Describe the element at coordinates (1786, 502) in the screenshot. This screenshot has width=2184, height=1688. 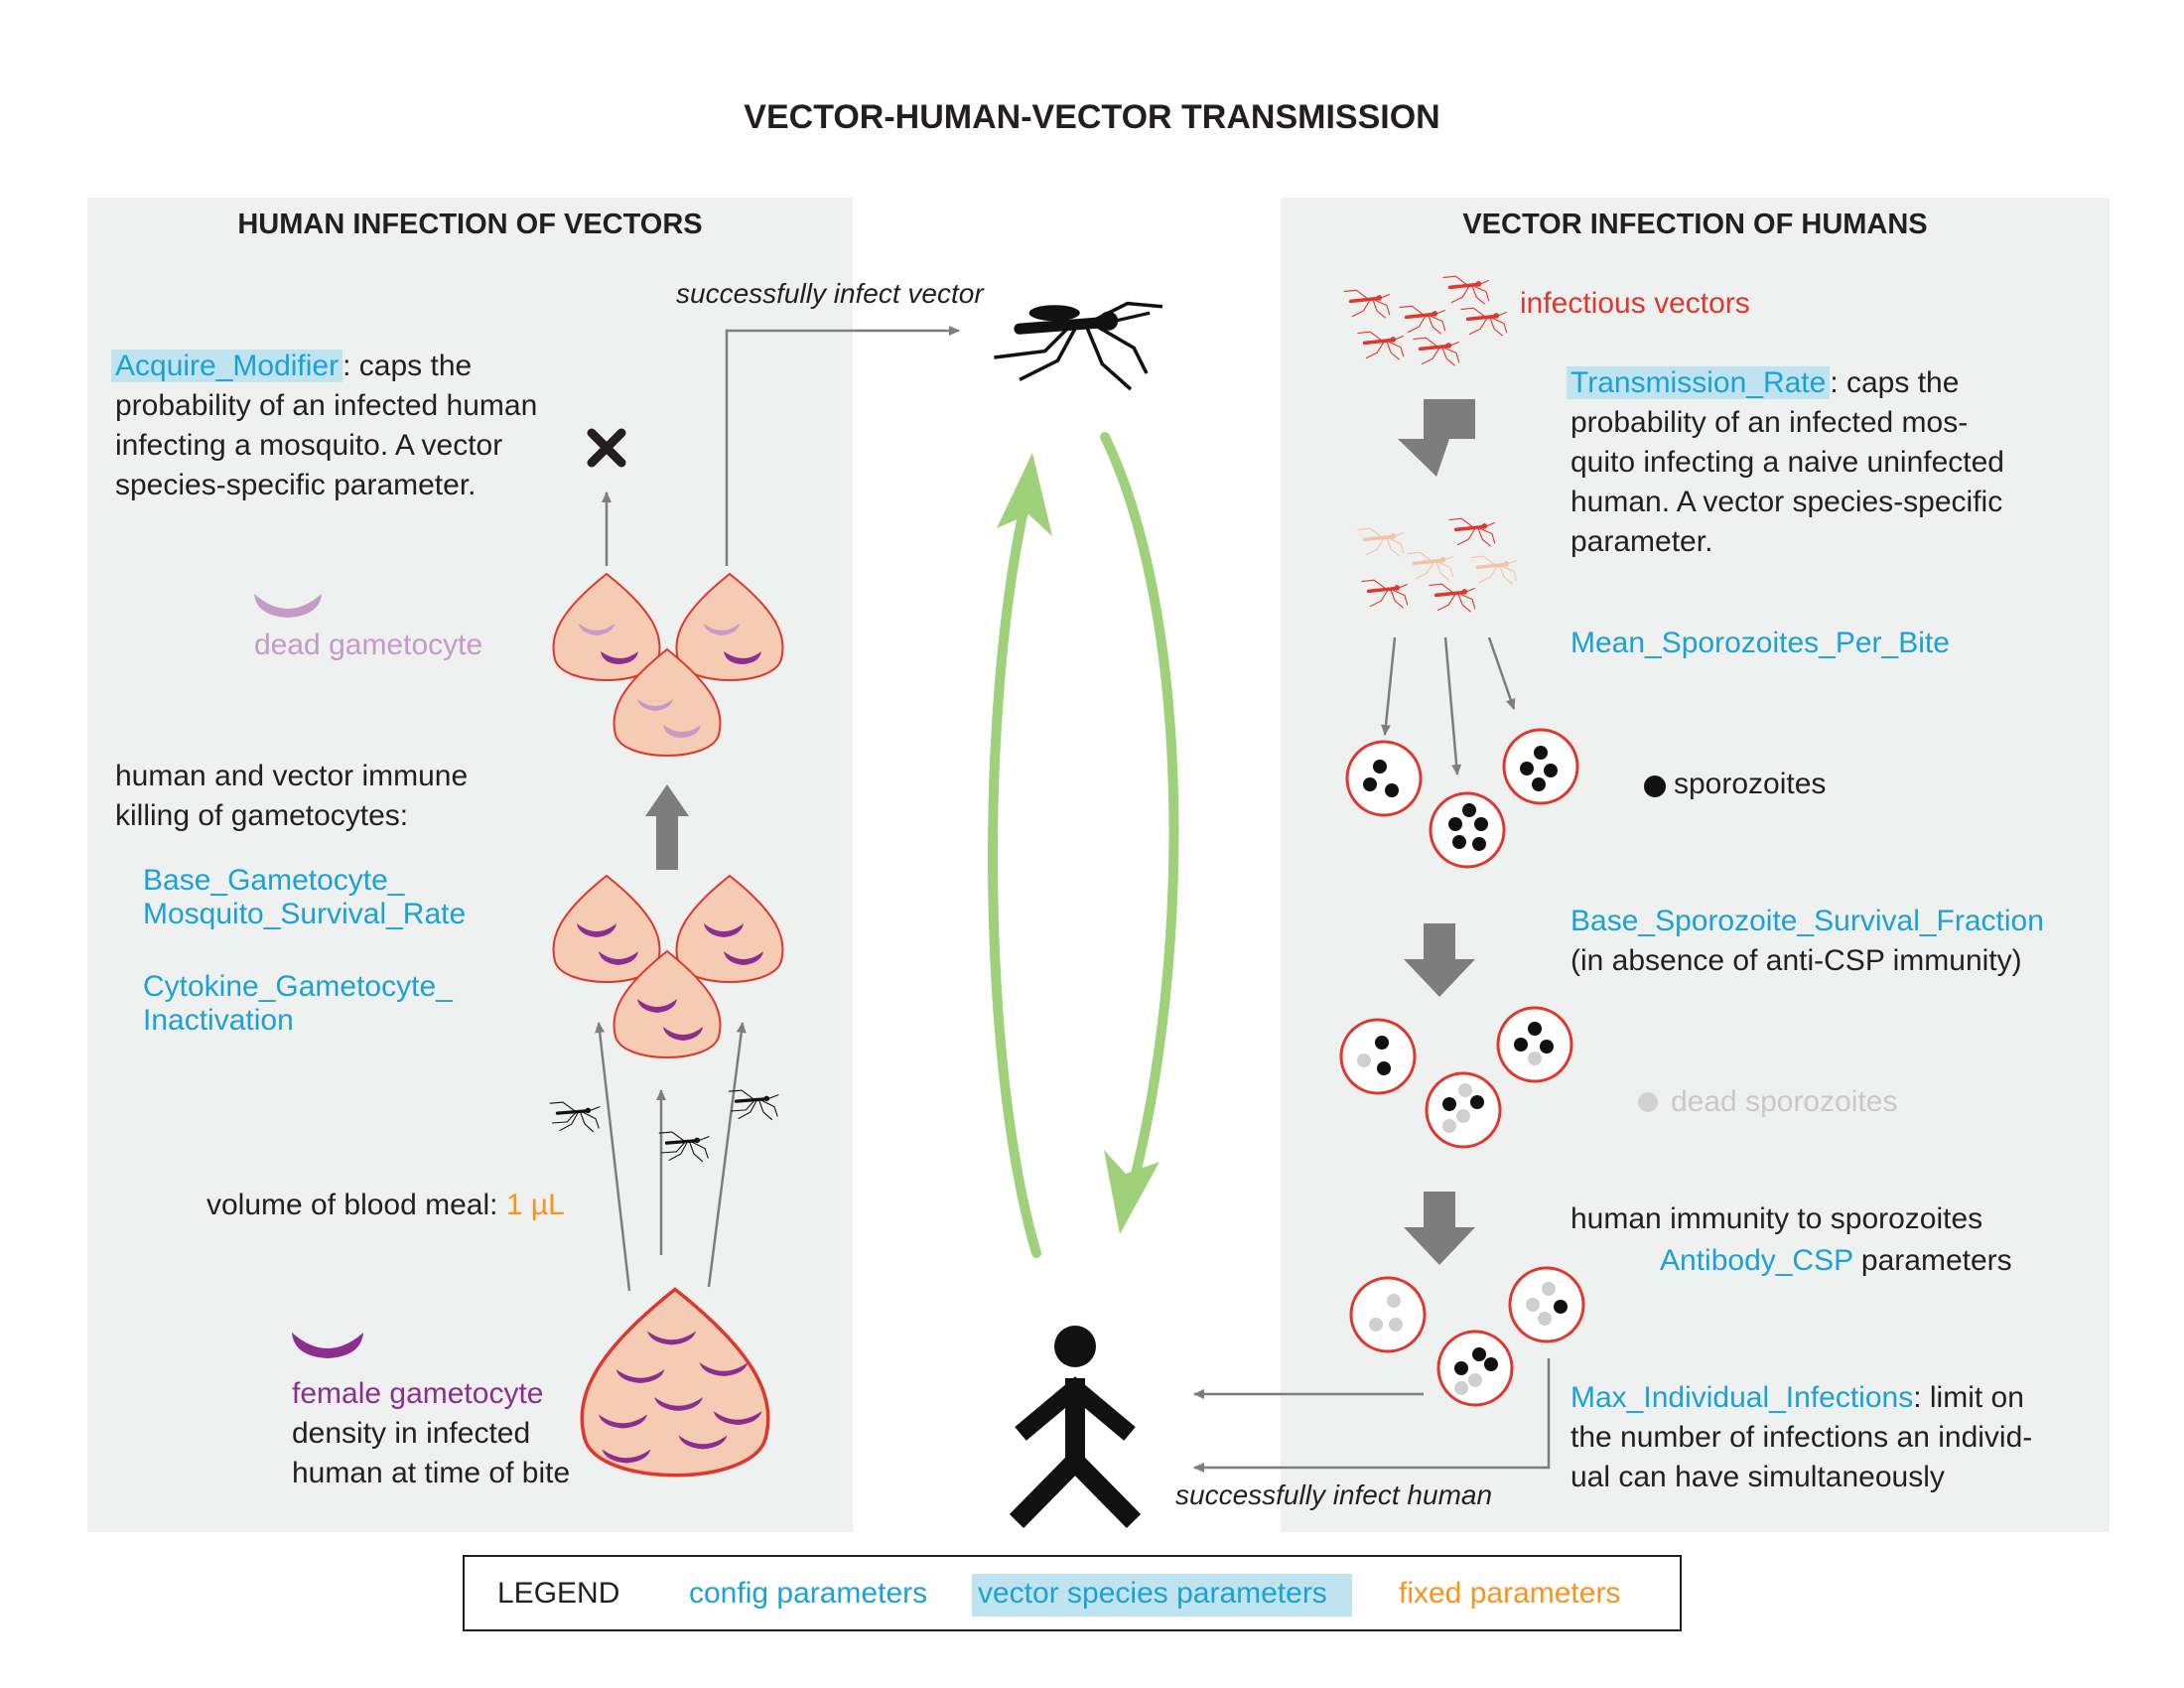
I see `transmission-desc-3: human. A vector species-specific` at that location.